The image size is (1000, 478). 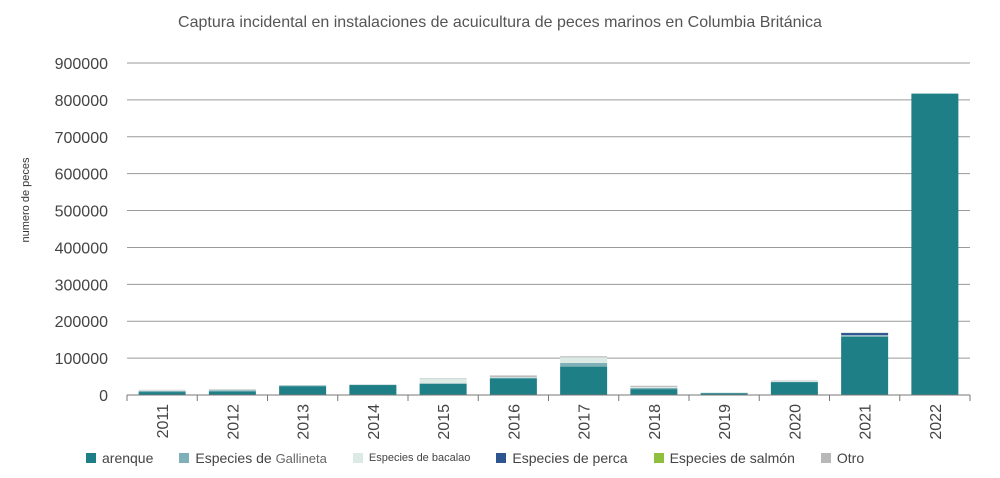 I want to click on legend-label-suffix: Gallineta, so click(x=301, y=458).